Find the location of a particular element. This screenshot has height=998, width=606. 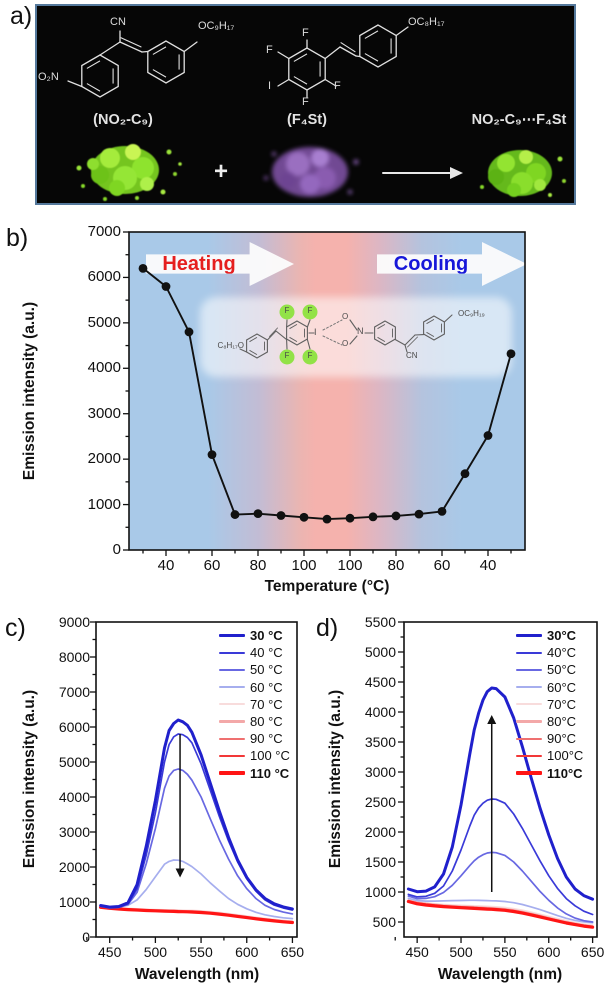

y-tick-label: 6000 is located at coordinates (74, 726).